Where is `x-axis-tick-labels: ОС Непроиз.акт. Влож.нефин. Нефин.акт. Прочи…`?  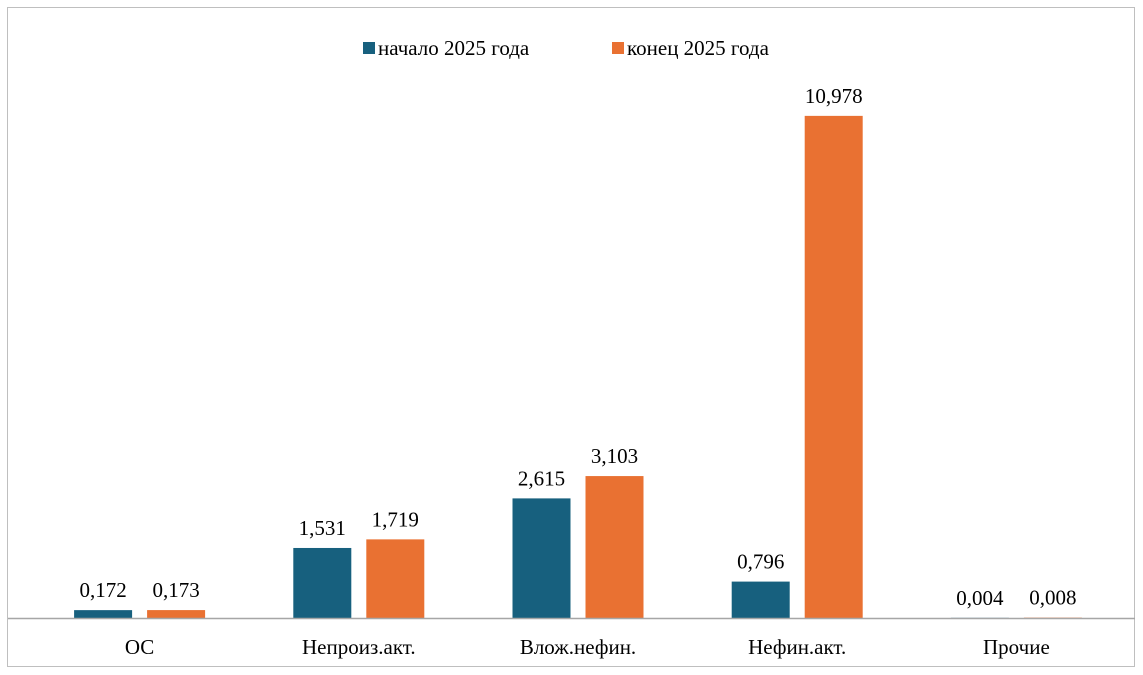
x-axis-tick-labels: ОС Непроиз.акт. Влож.нефин. Нефин.акт. Прочи… is located at coordinates (587, 647).